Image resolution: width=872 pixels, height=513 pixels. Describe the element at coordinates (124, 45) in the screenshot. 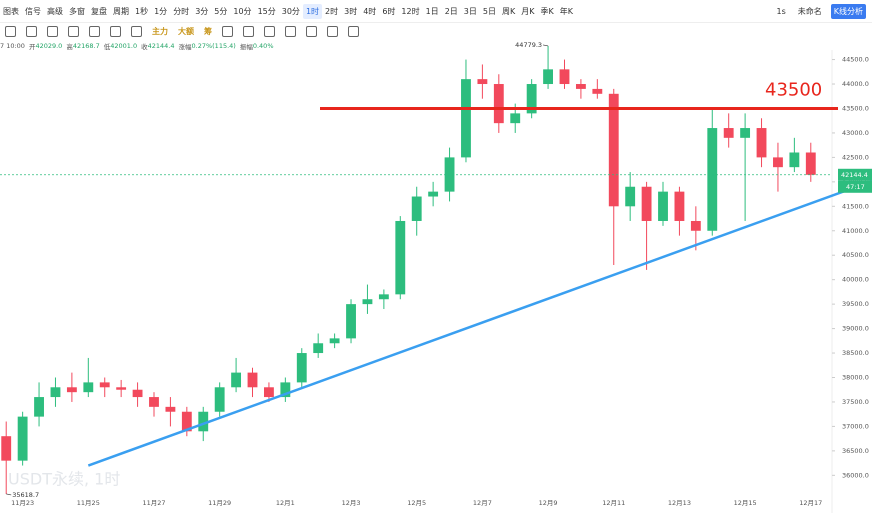

I see `info-value: 42001.0` at that location.